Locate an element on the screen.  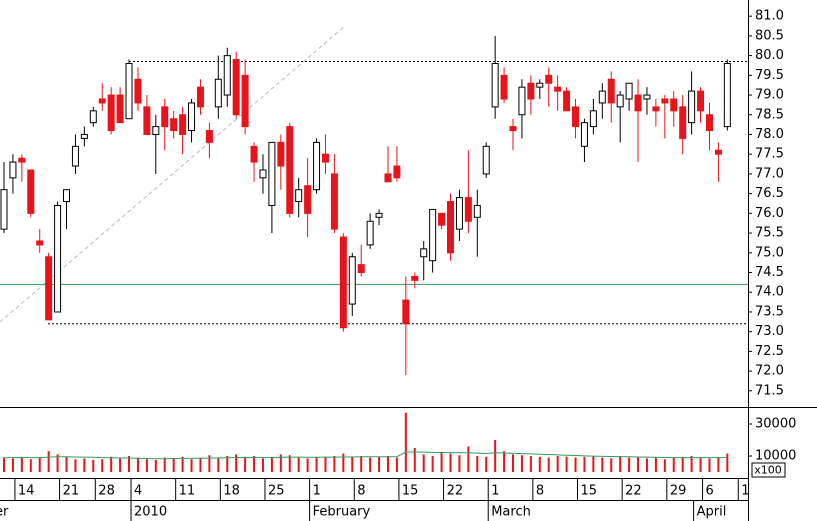
y-tick-label: 78.5 is located at coordinates (769, 114).